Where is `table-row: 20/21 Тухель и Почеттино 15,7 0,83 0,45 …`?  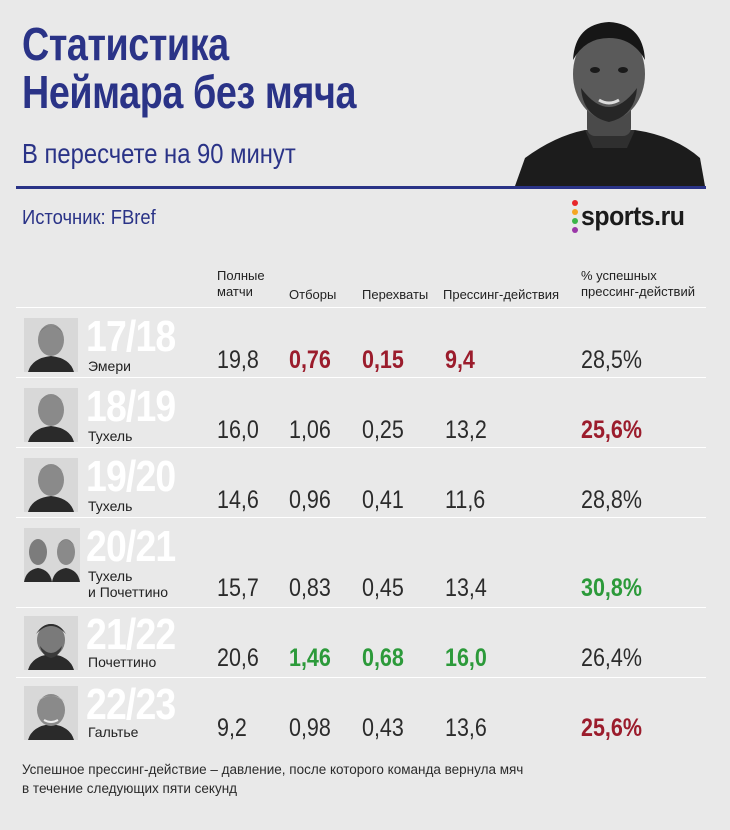
table-row: 20/21 Тухель и Почеттино 15,7 0,83 0,45 … is located at coordinates (361, 562).